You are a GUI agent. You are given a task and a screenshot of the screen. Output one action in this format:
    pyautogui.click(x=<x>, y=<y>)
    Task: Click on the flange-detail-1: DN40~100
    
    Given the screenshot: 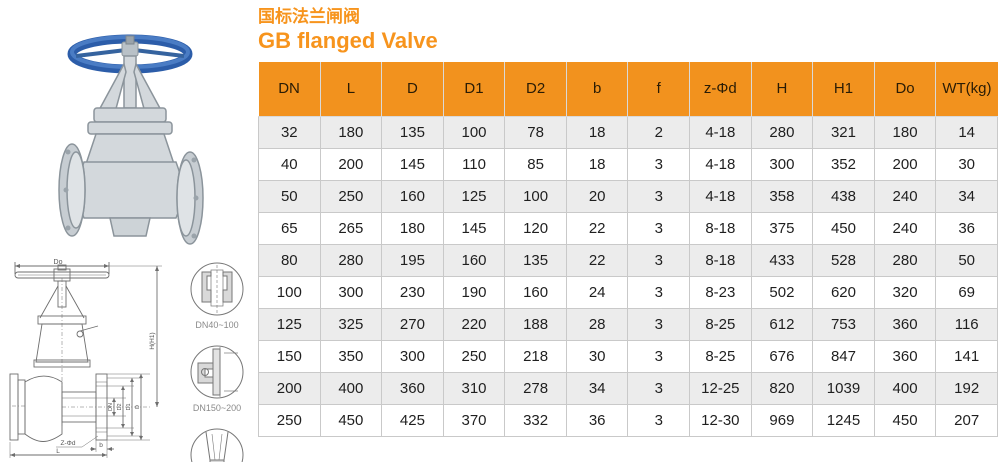 What is the action you would take?
    pyautogui.click(x=217, y=295)
    